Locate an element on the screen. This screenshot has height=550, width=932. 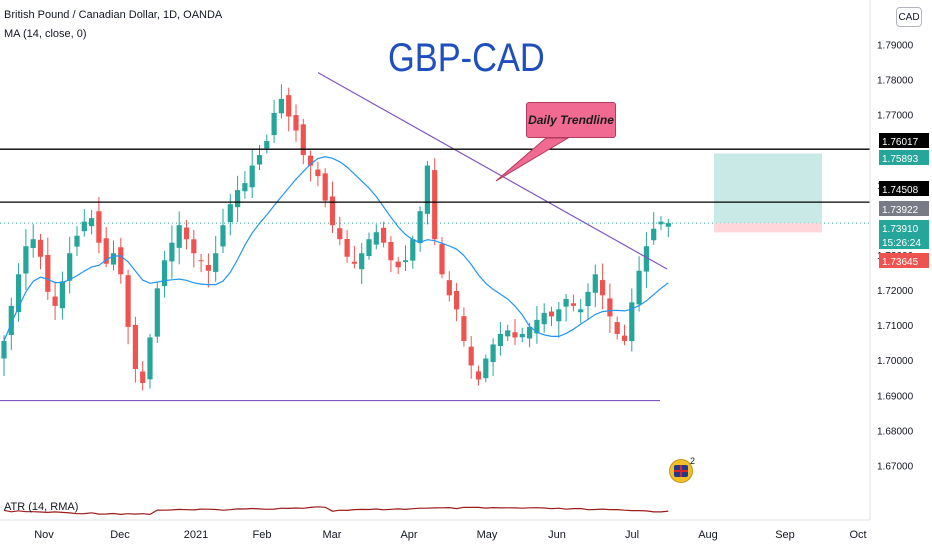
x-tick-label: Feb is located at coordinates (262, 535).